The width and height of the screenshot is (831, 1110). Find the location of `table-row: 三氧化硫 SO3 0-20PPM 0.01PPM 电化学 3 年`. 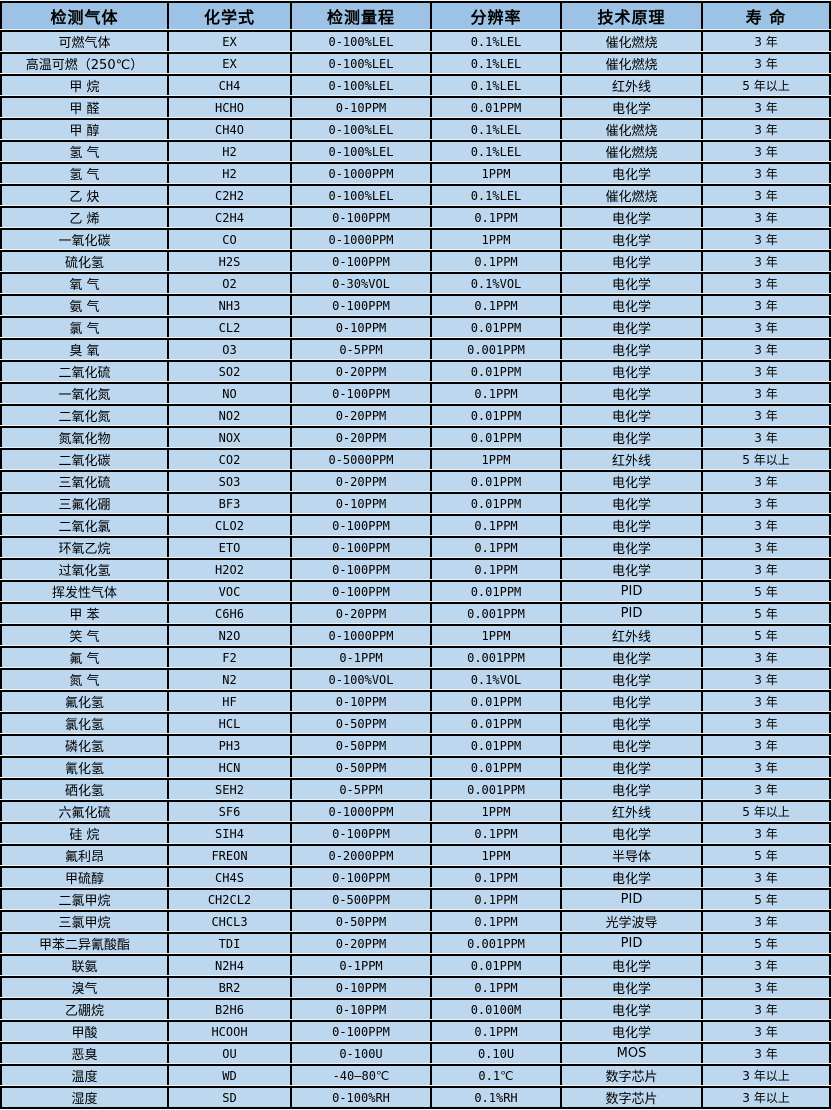

table-row: 三氧化硫 SO3 0-20PPM 0.01PPM 电化学 3 年 is located at coordinates (415, 480).